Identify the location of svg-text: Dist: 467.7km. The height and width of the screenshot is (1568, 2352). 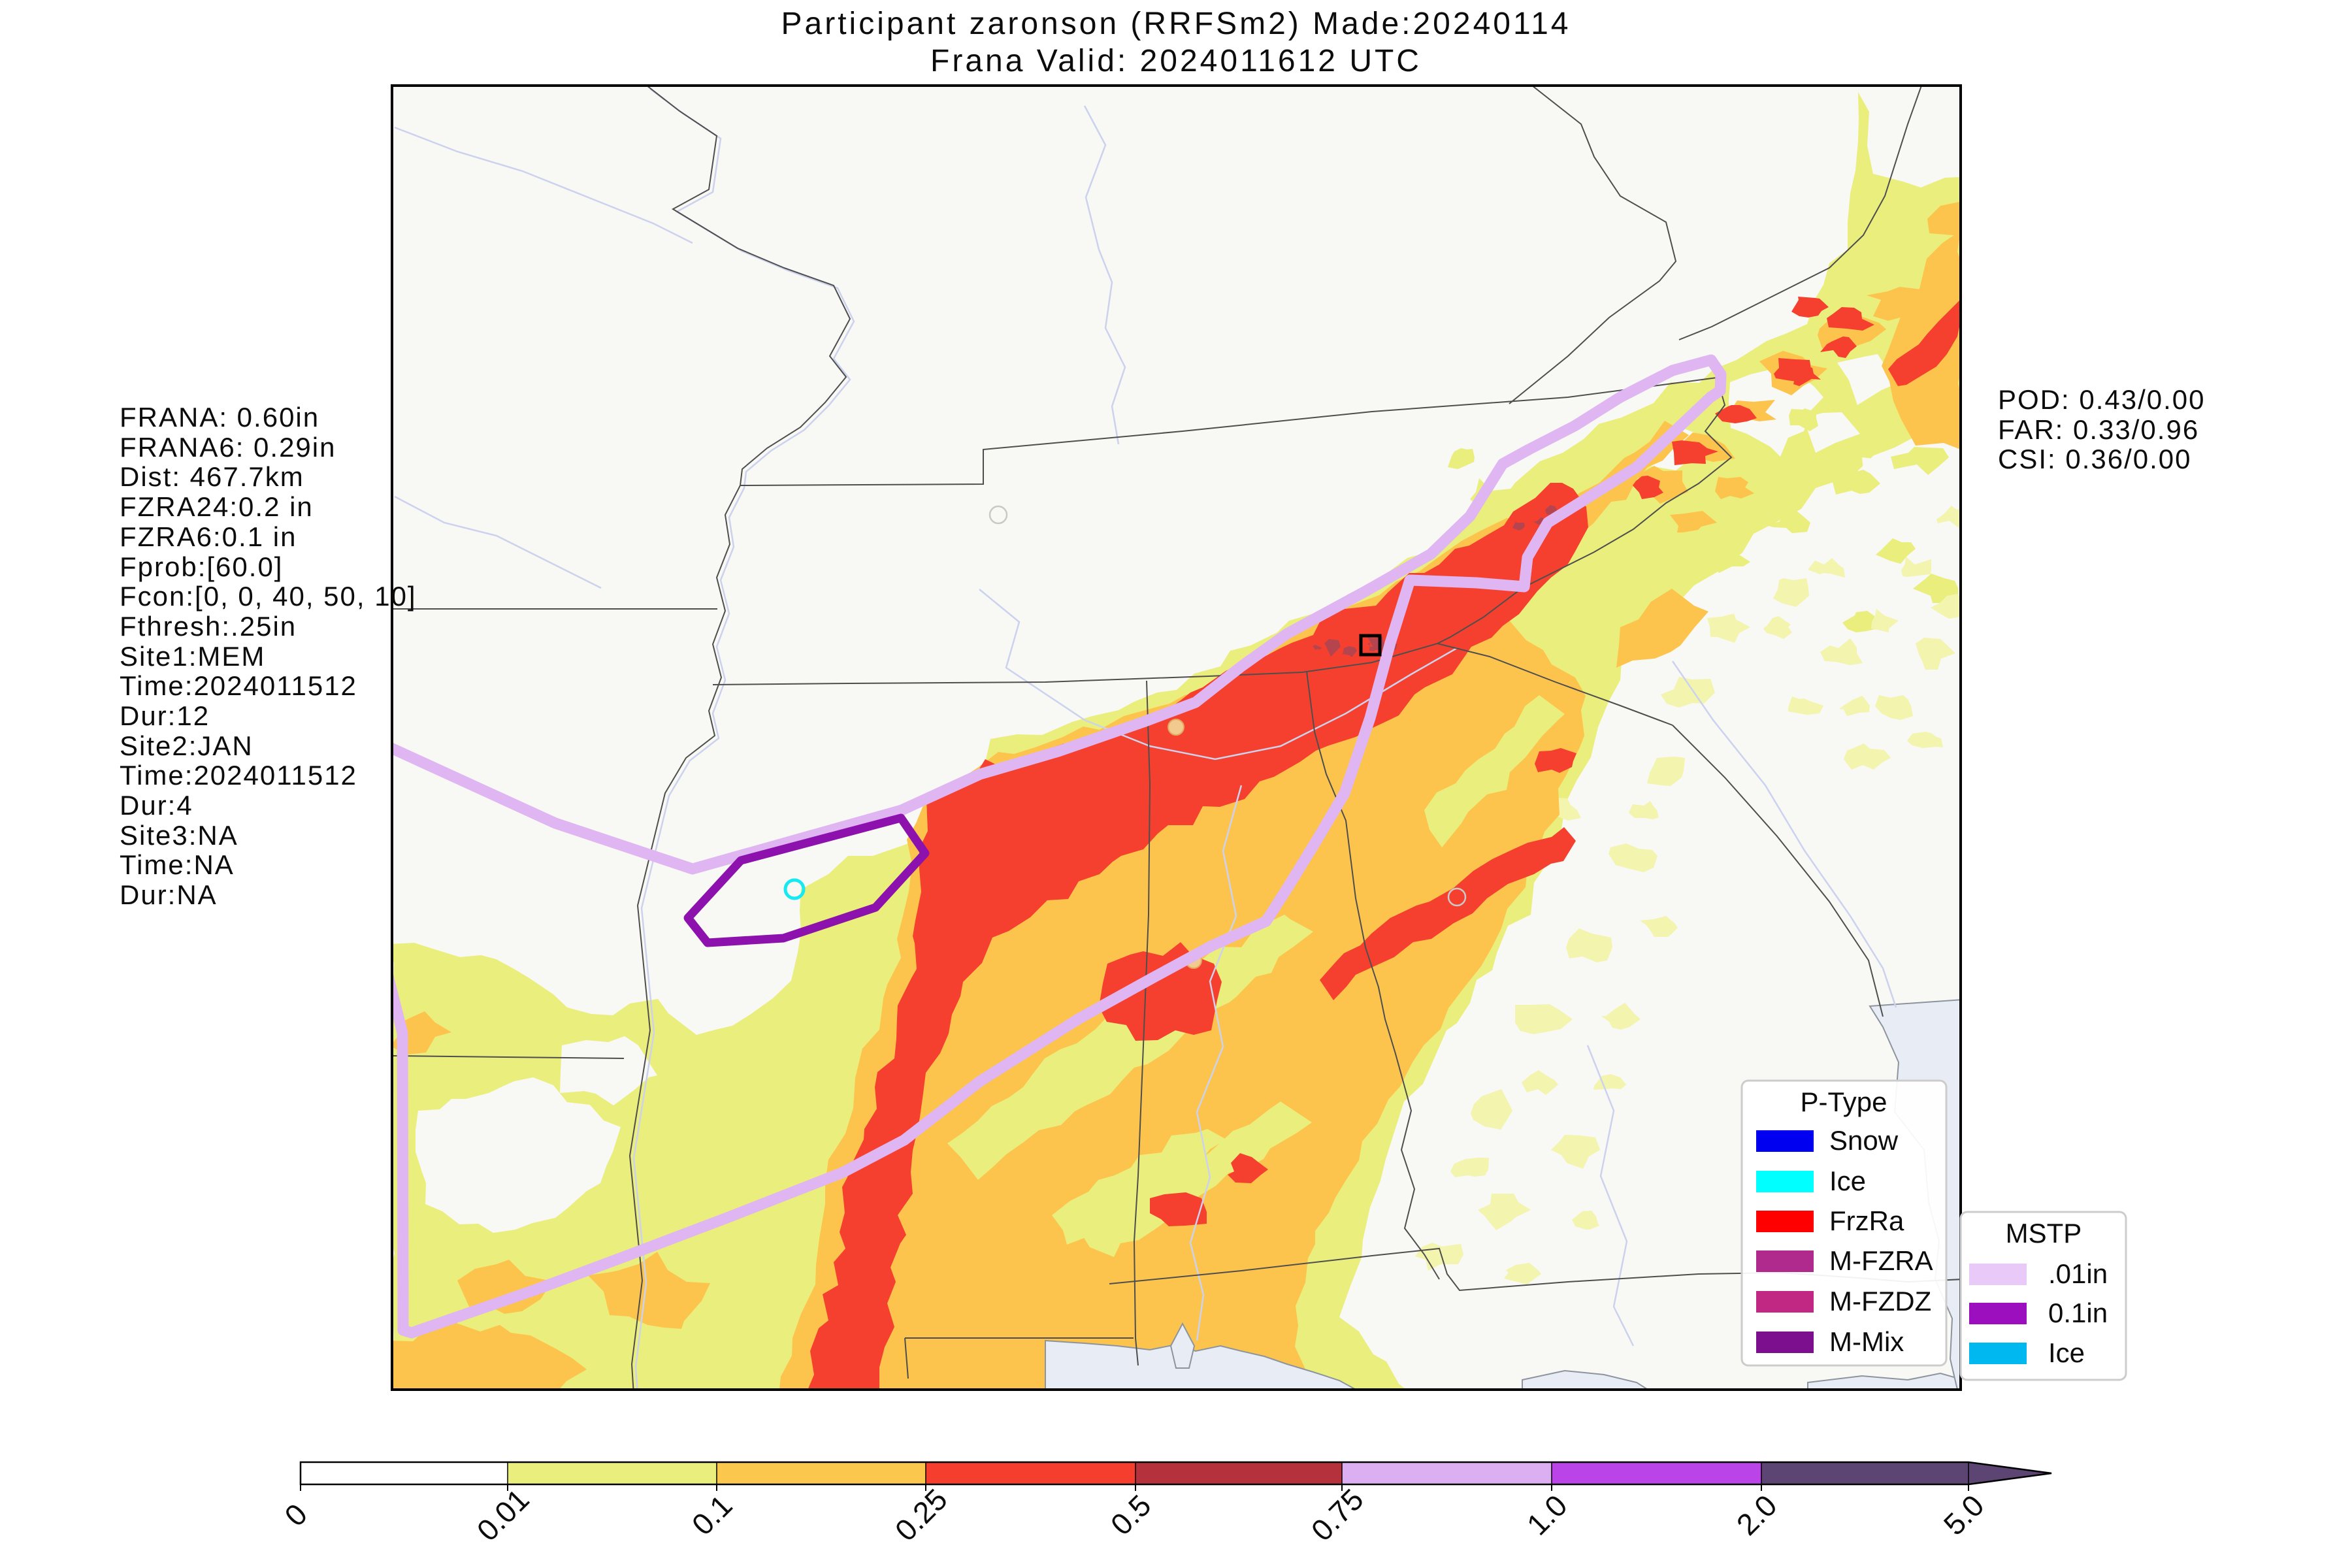
(212, 476).